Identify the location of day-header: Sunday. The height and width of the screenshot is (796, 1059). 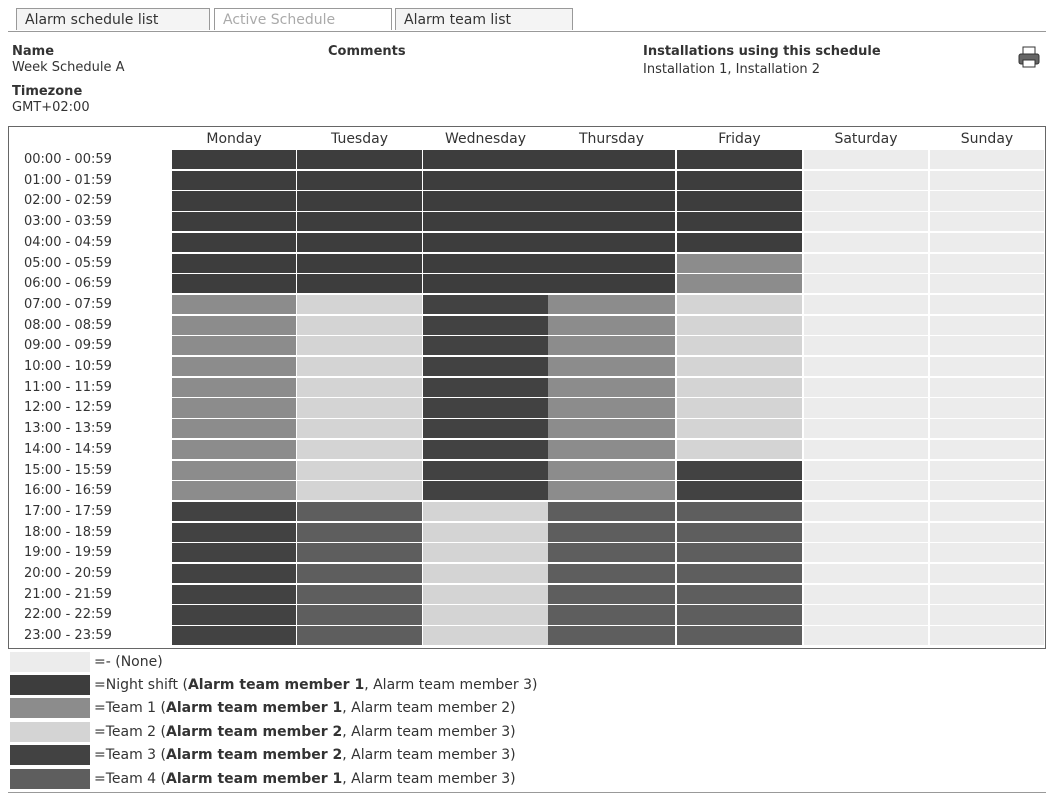
(987, 139).